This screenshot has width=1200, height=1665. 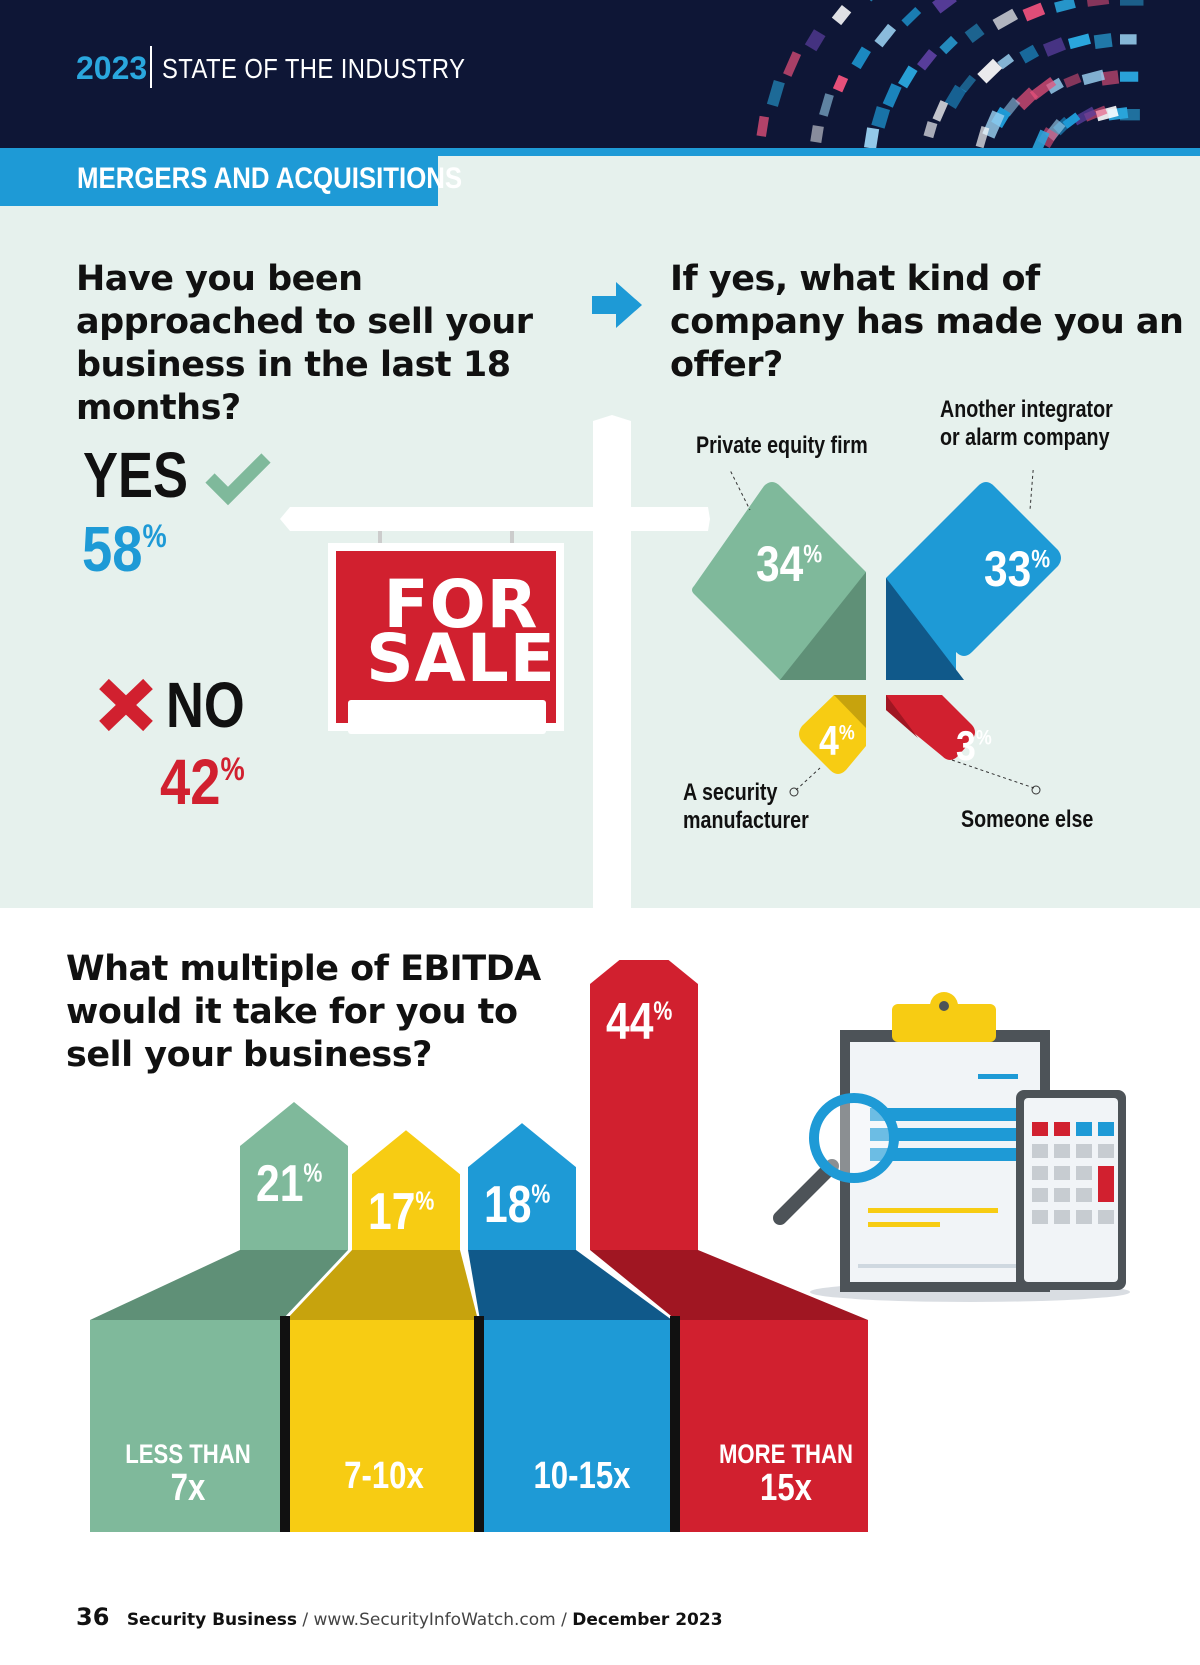 I want to click on issue-date: December 2023, so click(x=647, y=1620).